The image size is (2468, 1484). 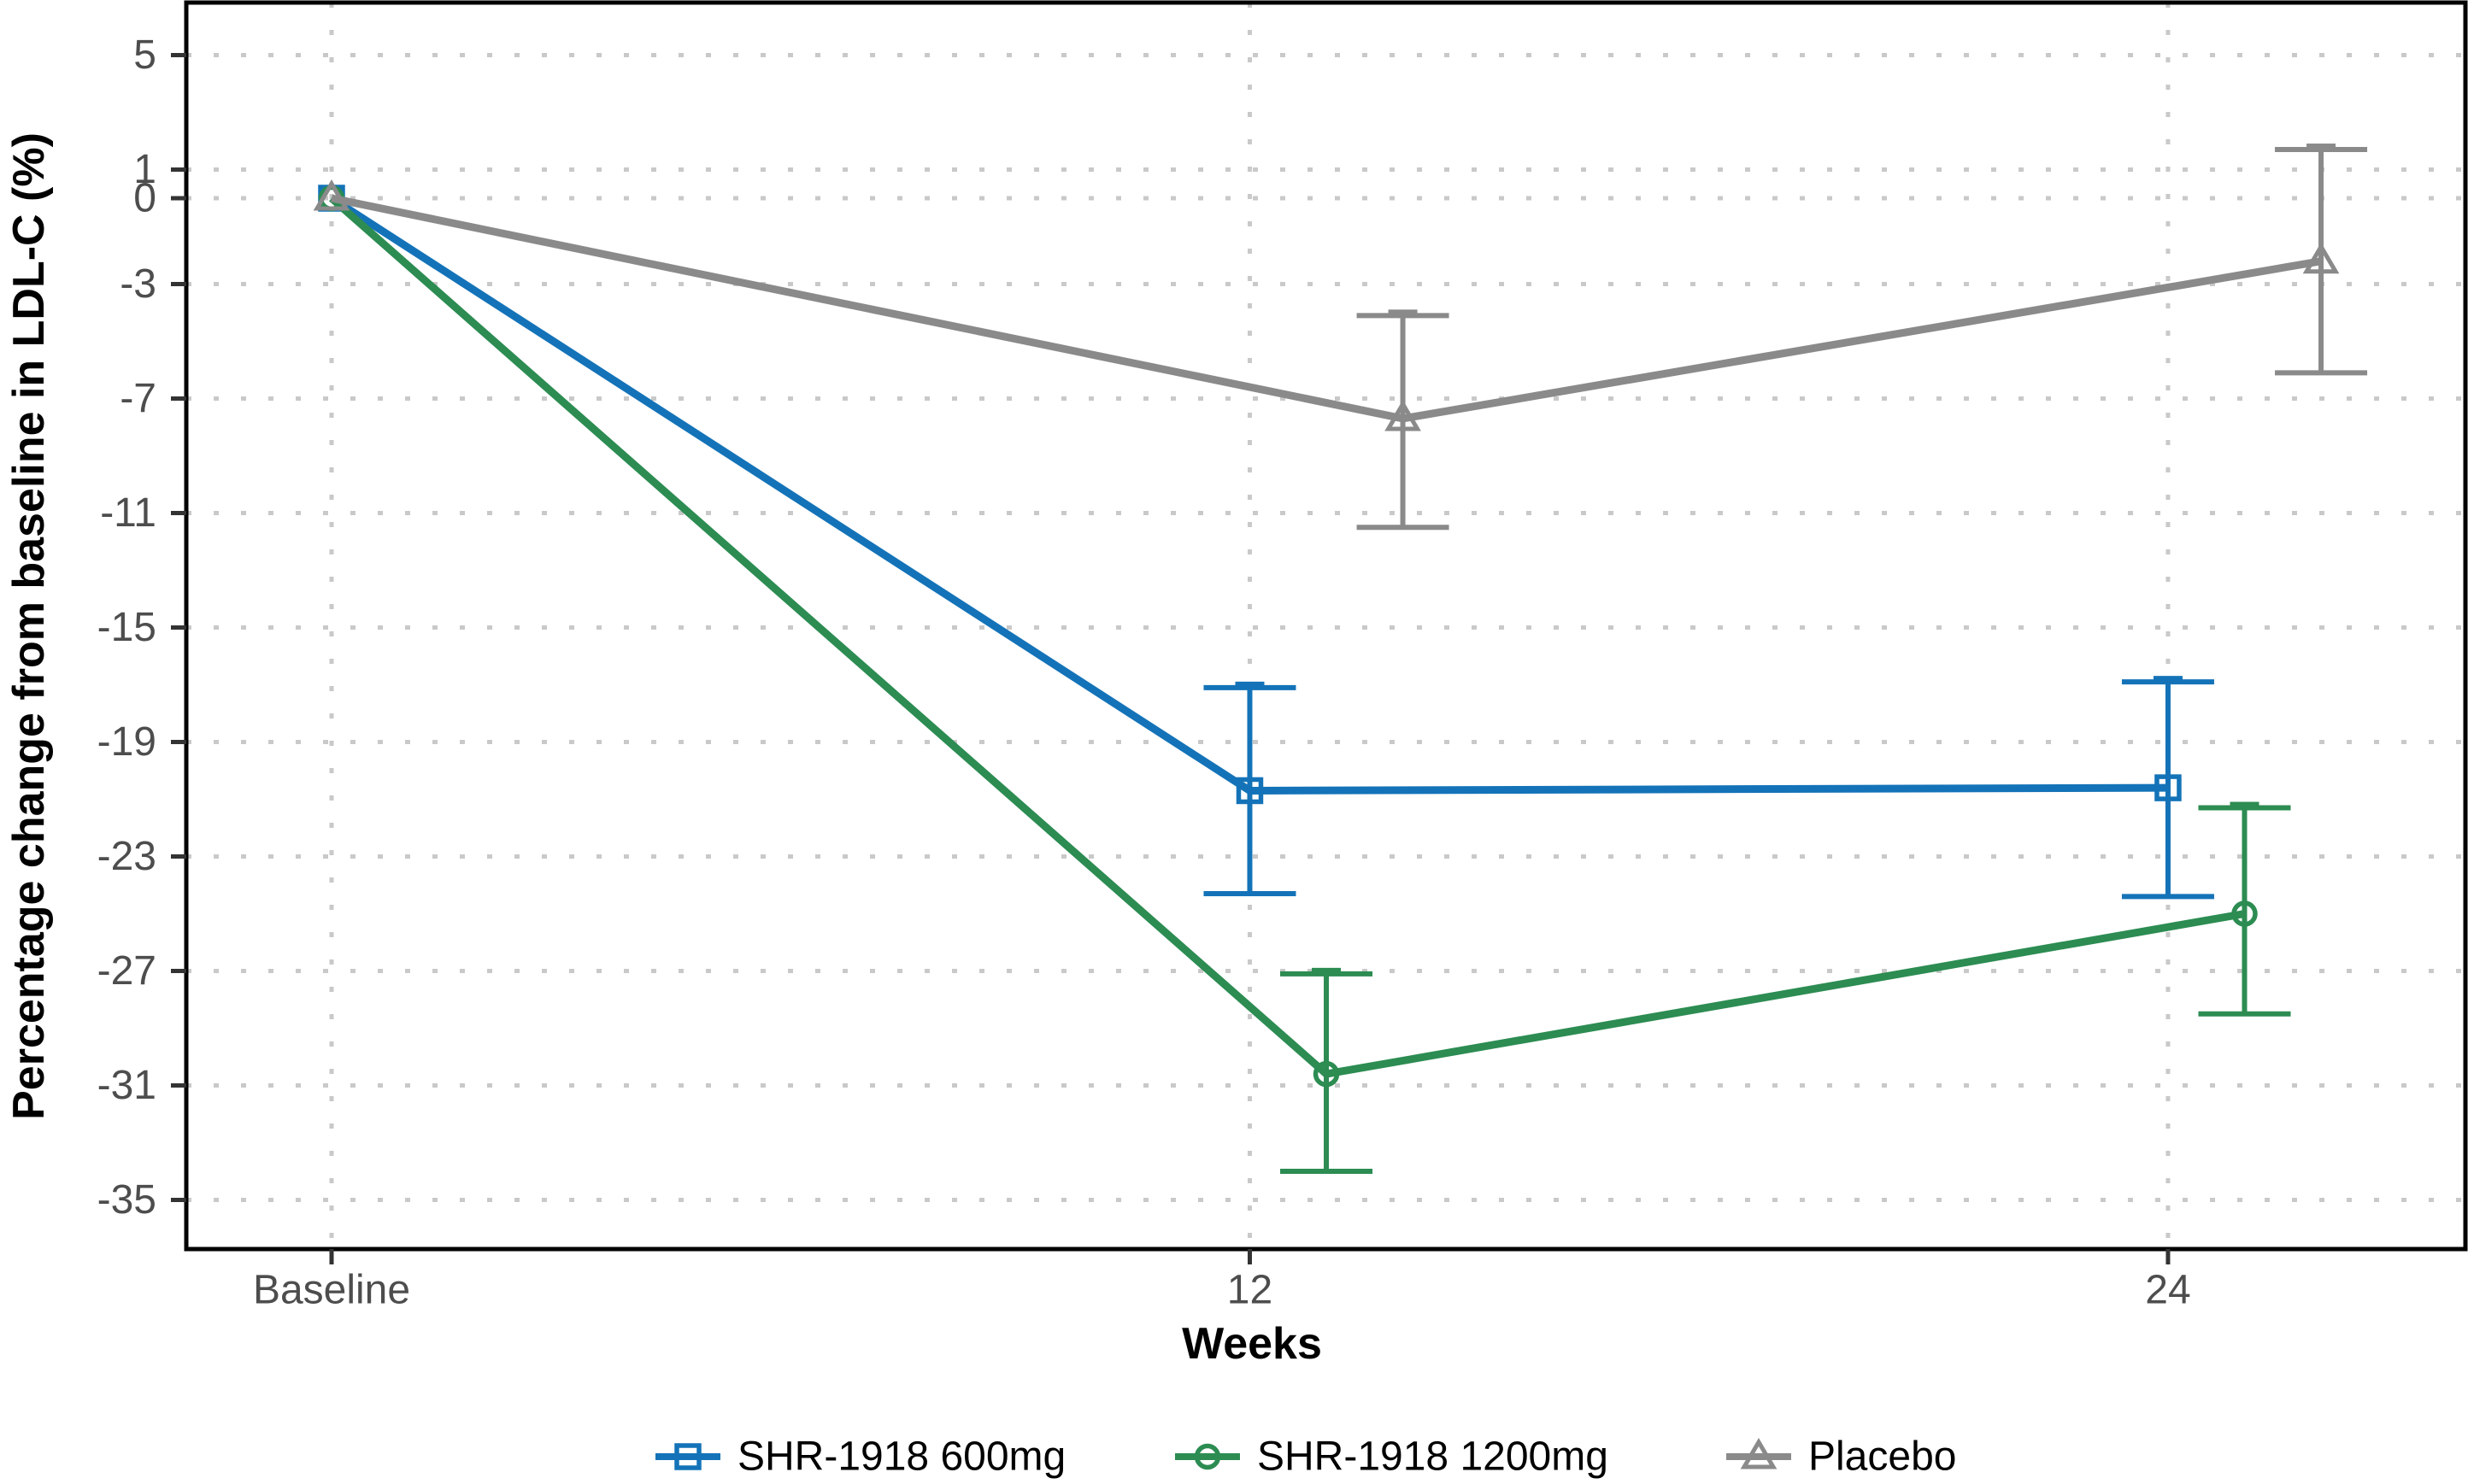 I want to click on legend-label: SHR-1918 1200mg, so click(x=1432, y=1457).